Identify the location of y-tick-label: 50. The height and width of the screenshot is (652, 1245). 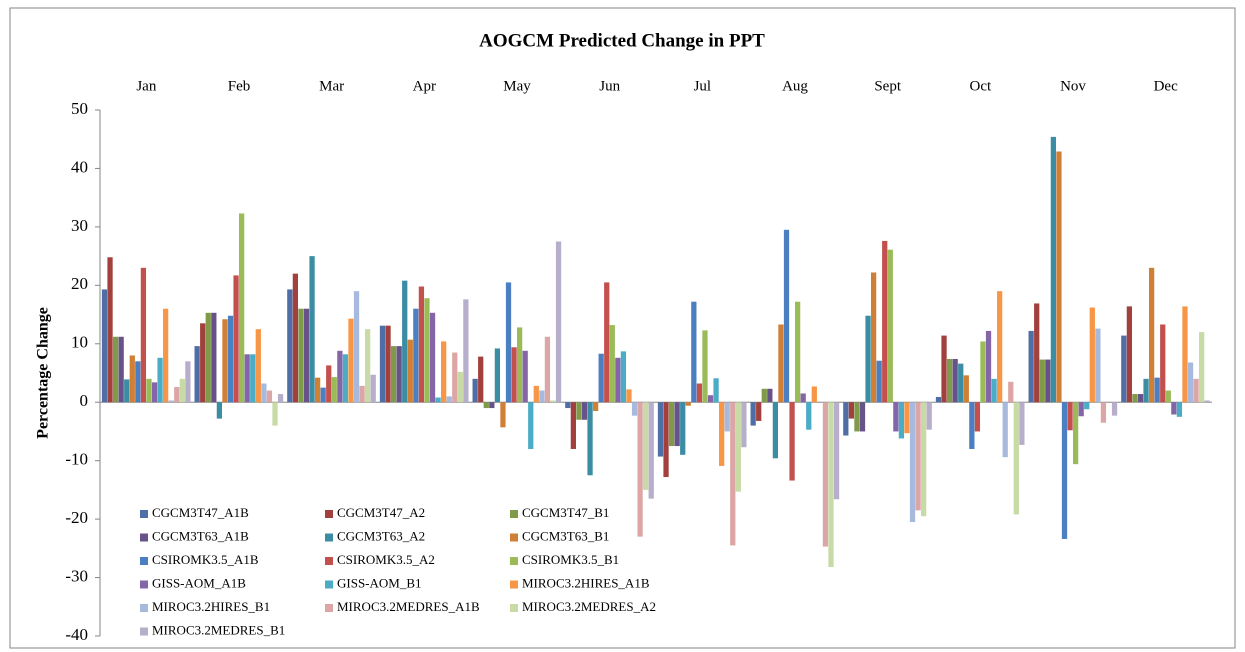
(79, 108).